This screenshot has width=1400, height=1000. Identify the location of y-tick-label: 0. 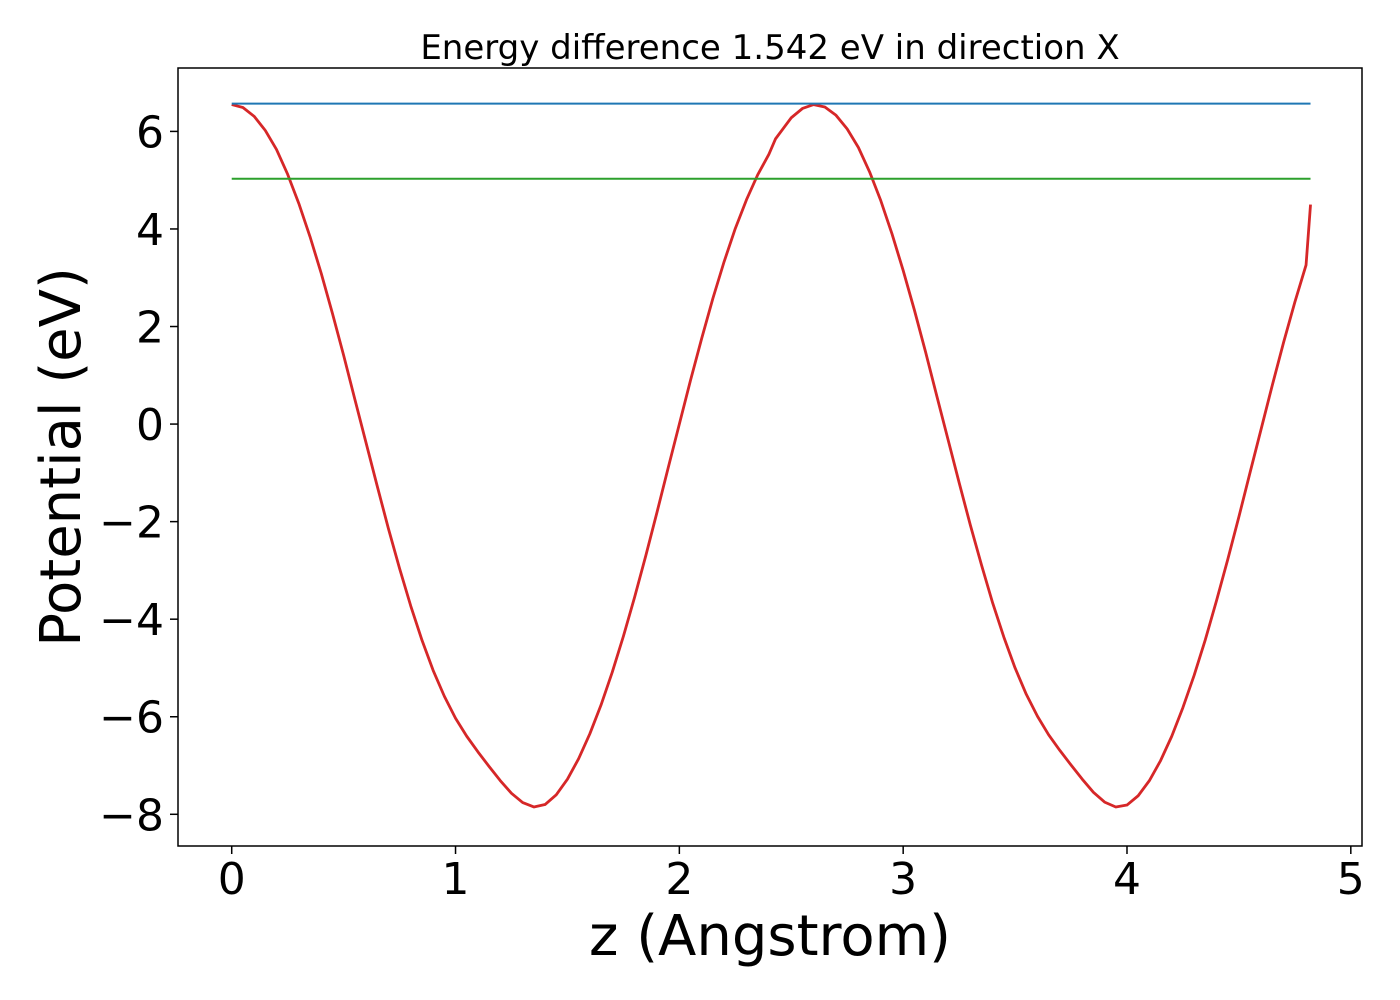
(150, 425).